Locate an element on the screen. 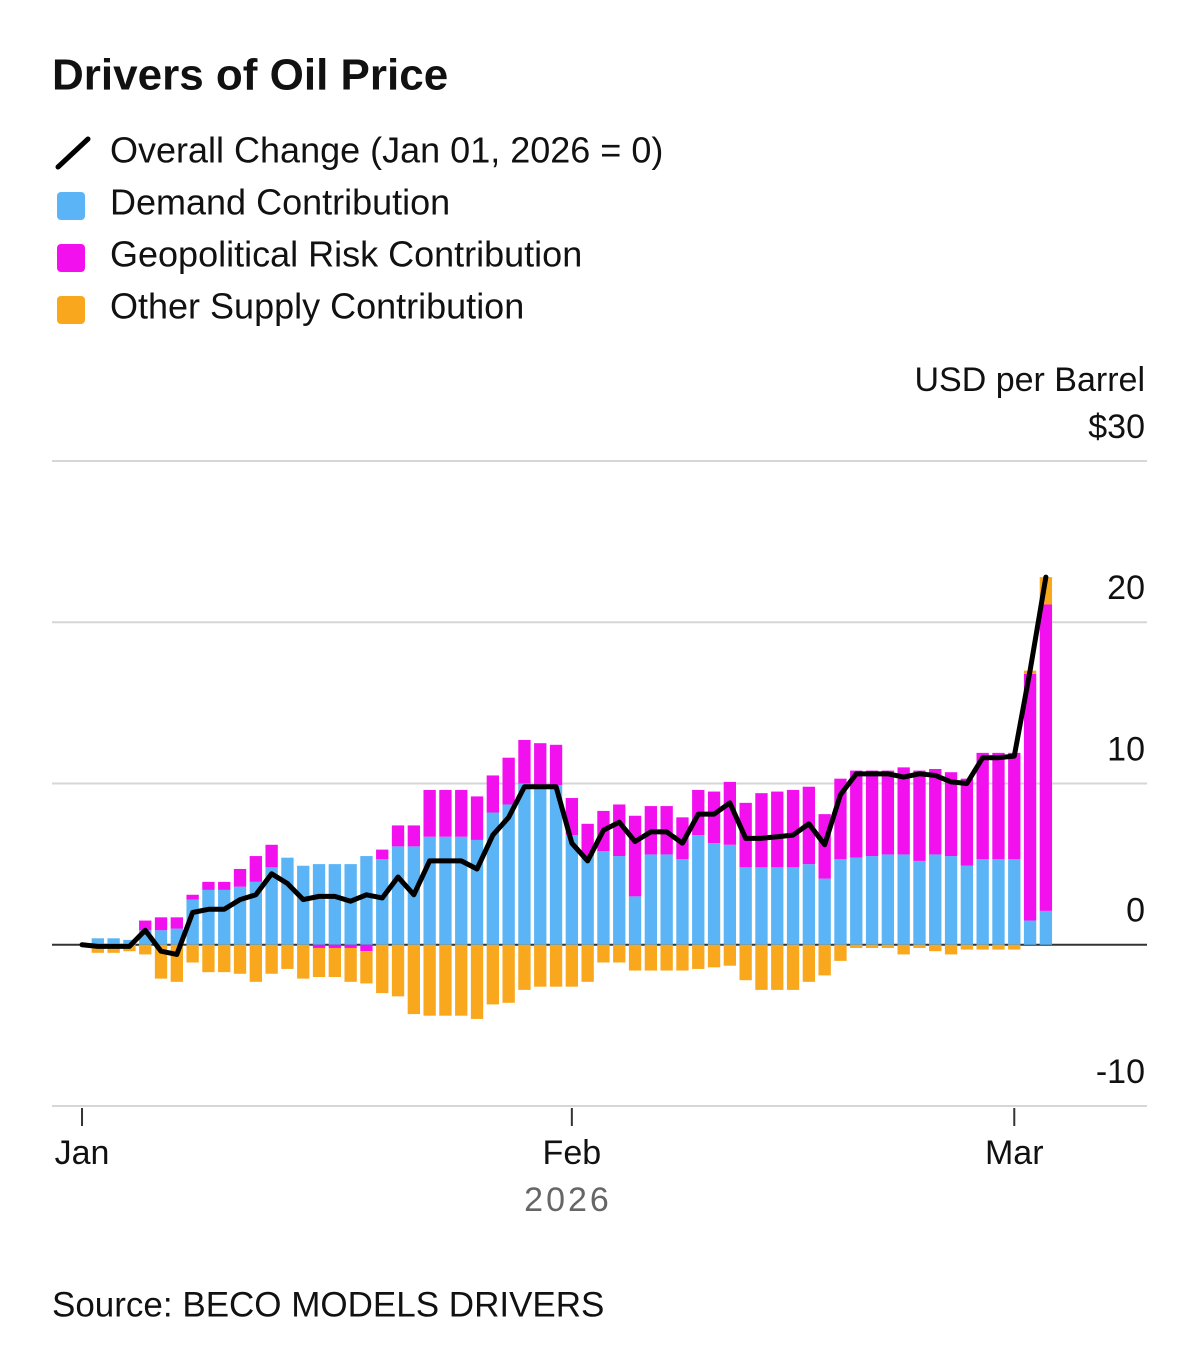 The height and width of the screenshot is (1368, 1200). y-axis-label: USD per Barrel is located at coordinates (1029, 380).